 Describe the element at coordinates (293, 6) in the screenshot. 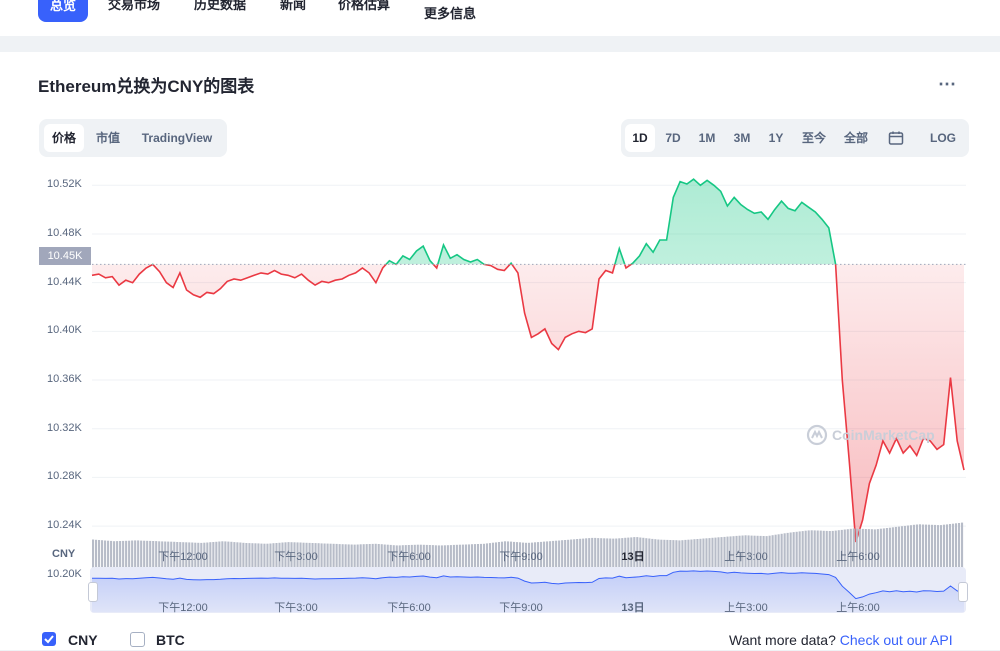

I see `nav-tab-news: 新闻` at that location.